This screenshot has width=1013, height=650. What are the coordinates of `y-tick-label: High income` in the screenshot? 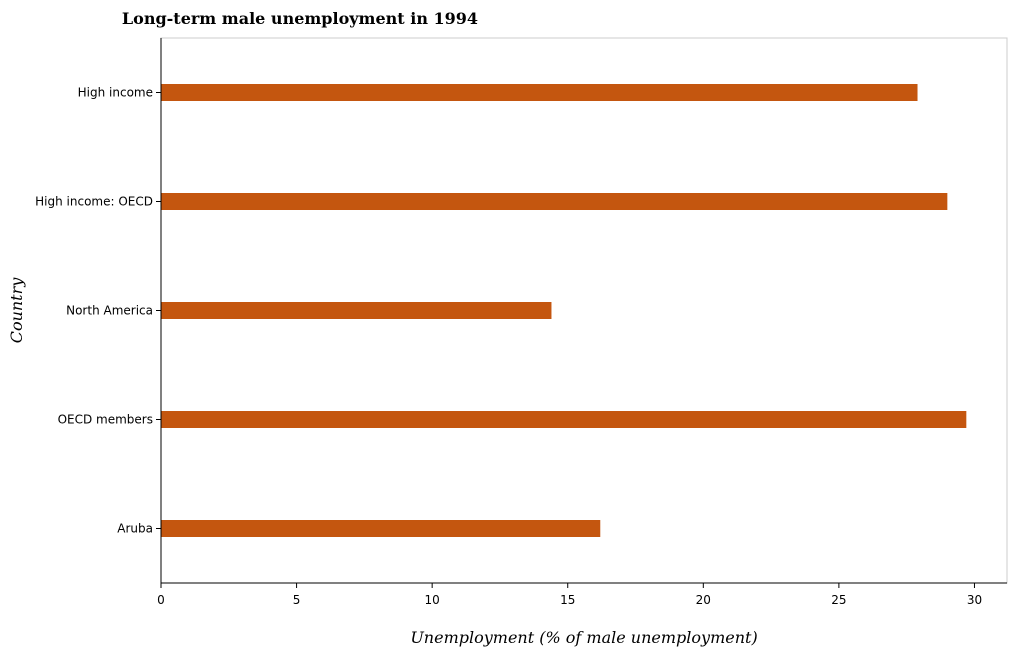 It's located at (115, 93).